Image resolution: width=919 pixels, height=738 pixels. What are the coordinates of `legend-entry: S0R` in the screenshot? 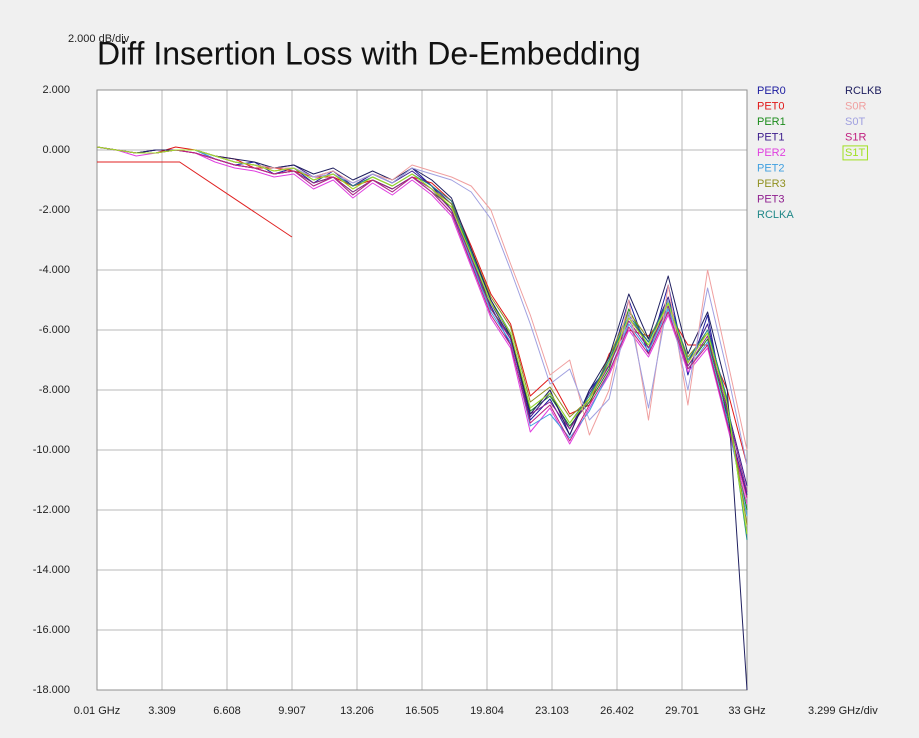 It's located at (855, 106).